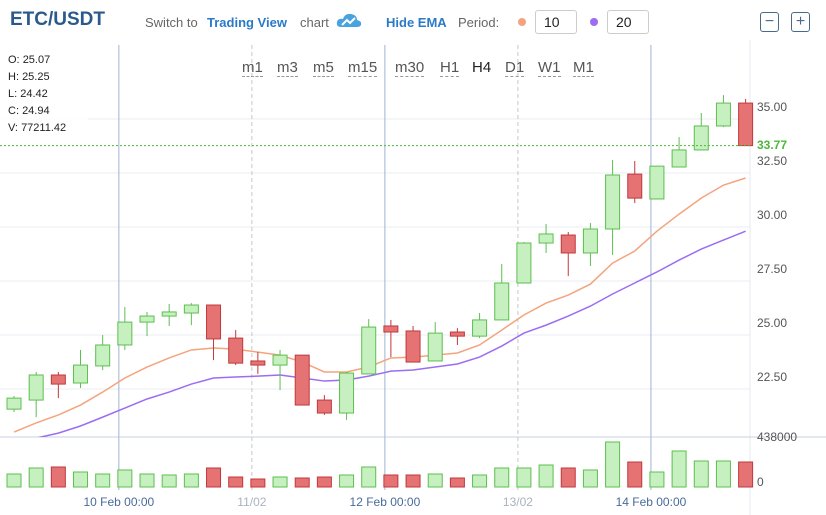 The image size is (826, 515). What do you see at coordinates (287, 68) in the screenshot?
I see `timeframe-link: m3` at bounding box center [287, 68].